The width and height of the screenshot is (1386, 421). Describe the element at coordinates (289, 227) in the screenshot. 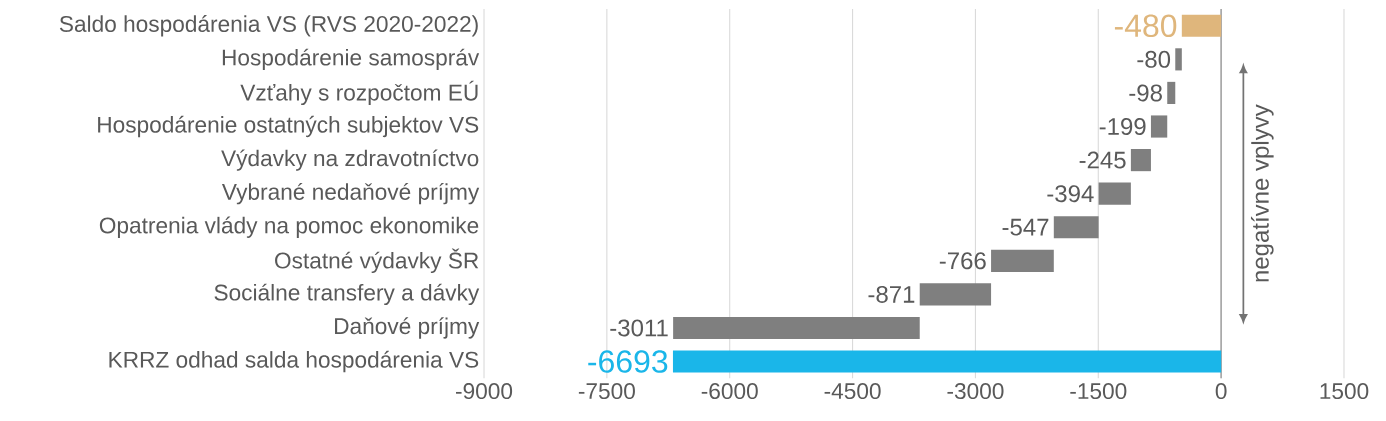

I see `y-tick-label: Opatrenia vlády na pomoc ekonomike` at that location.